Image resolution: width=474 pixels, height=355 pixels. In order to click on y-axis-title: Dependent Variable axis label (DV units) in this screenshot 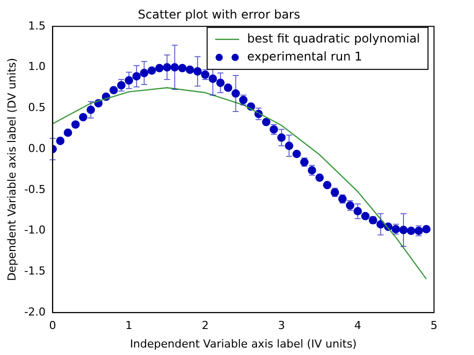, I will do `click(11, 170)`.